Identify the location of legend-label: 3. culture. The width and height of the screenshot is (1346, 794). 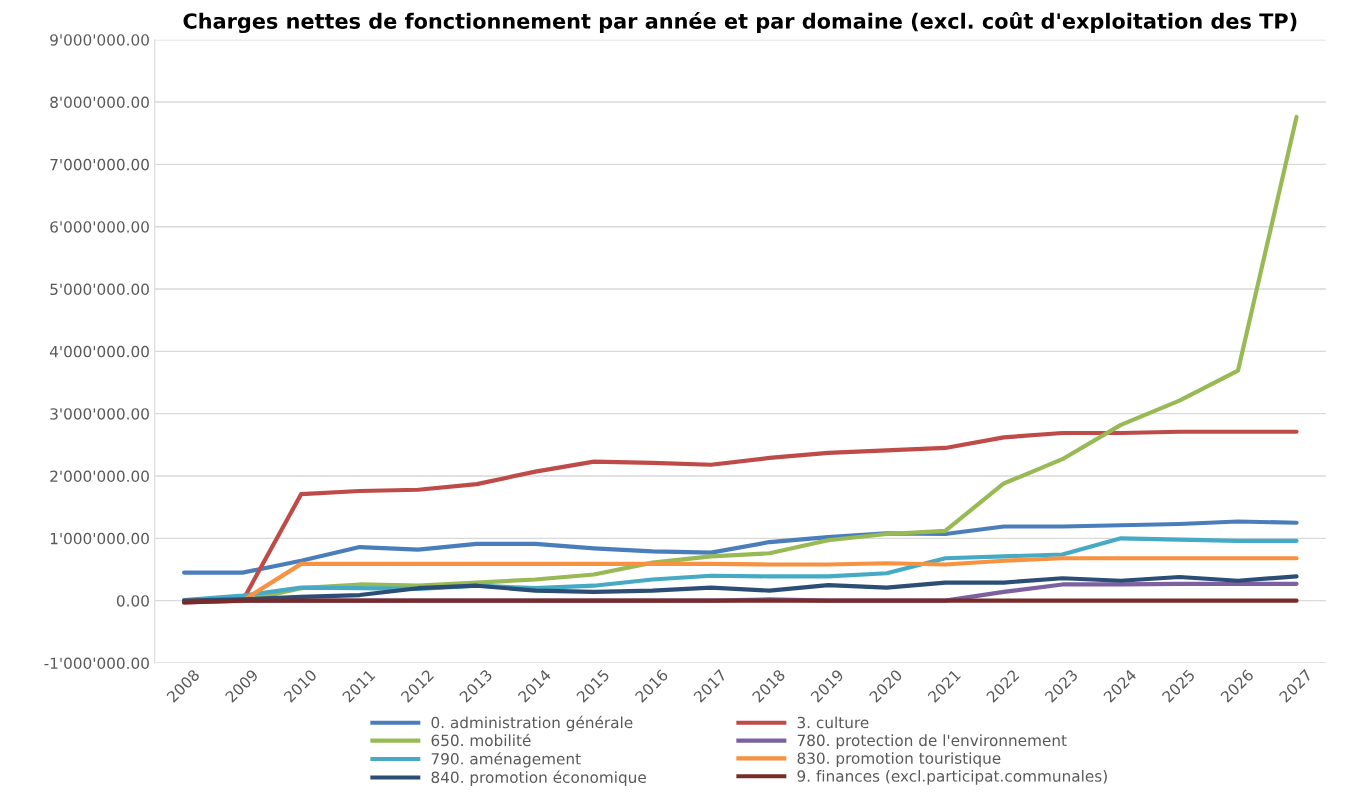
(833, 722).